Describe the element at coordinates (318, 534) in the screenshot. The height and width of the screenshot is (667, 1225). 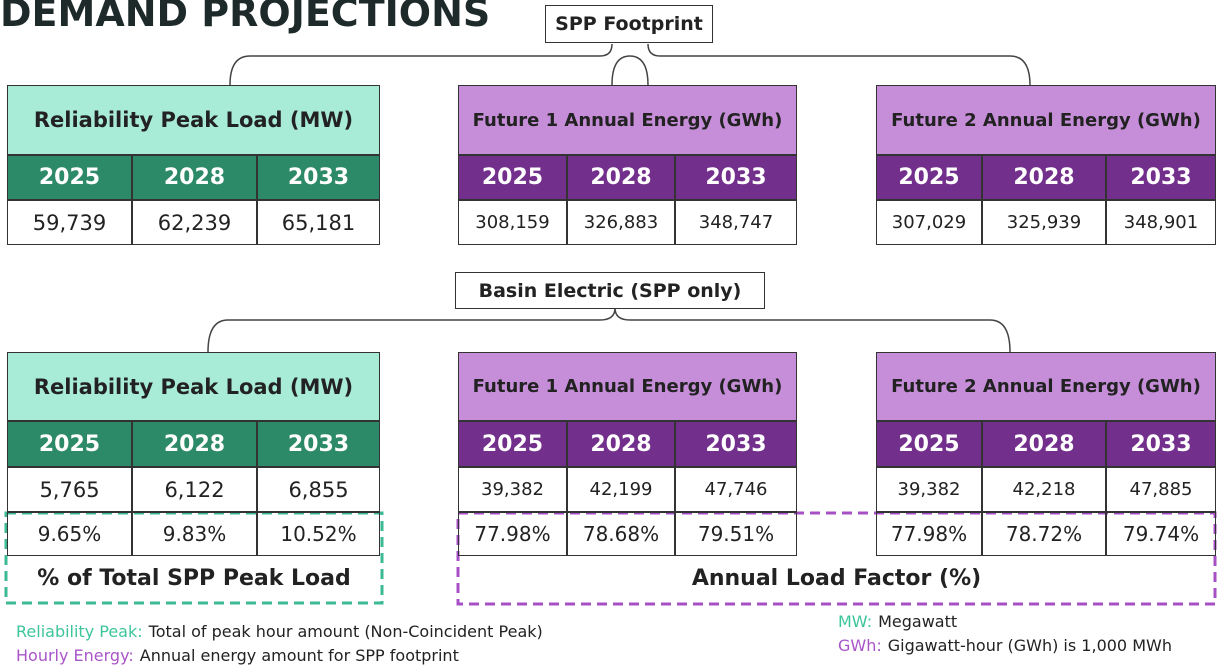
I see `share-cell: 10.52%` at that location.